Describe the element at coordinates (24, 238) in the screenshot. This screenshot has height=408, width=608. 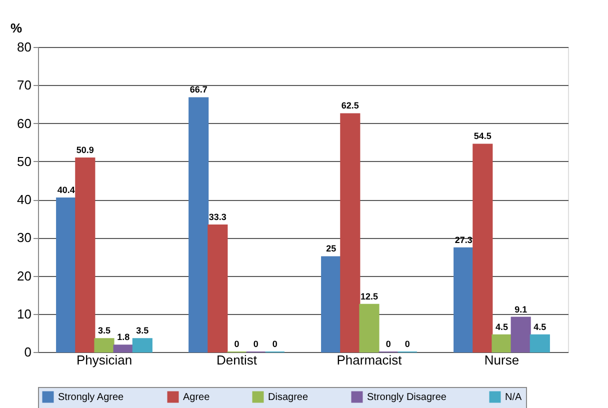
I see `y-tick-label: 30` at that location.